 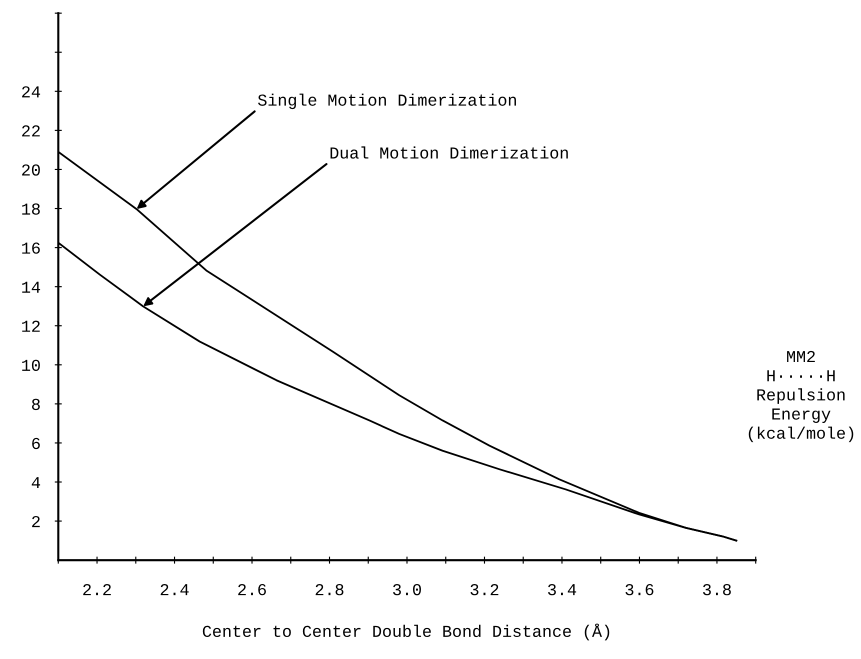 I want to click on y-tick-label: 20, so click(x=31, y=170).